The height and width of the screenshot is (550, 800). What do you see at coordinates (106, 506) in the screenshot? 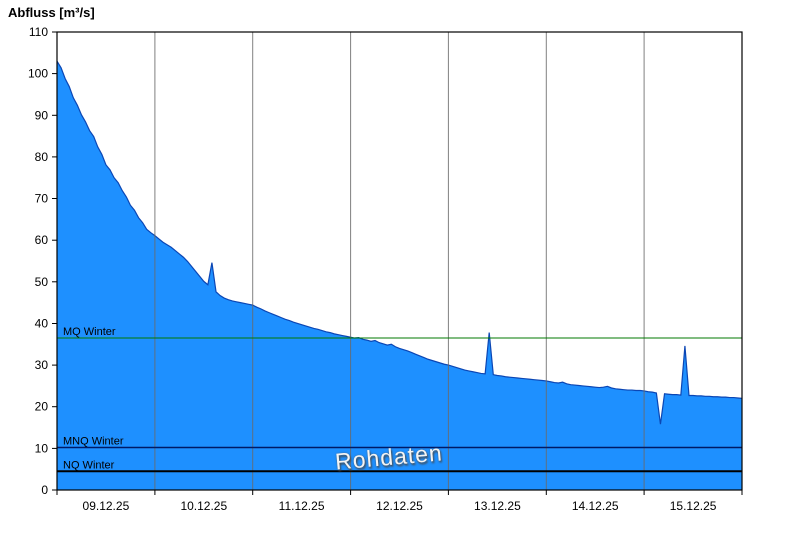
I see `x-tick-label: 09.12.25` at bounding box center [106, 506].